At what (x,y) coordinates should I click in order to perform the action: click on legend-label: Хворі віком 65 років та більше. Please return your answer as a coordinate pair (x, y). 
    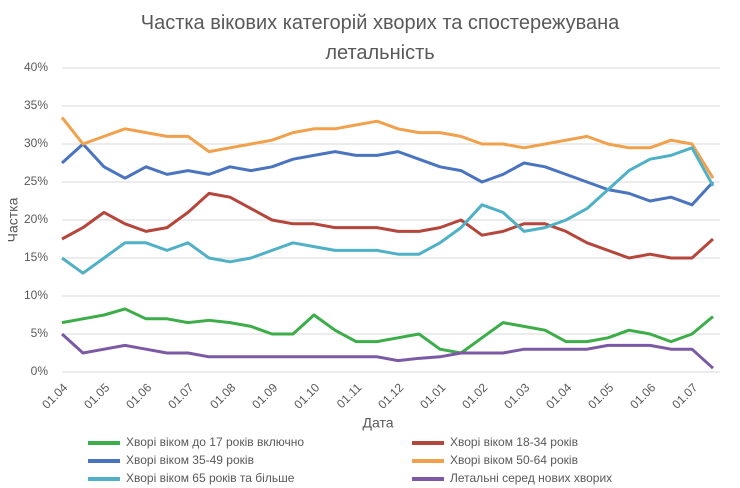
    Looking at the image, I should click on (210, 478).